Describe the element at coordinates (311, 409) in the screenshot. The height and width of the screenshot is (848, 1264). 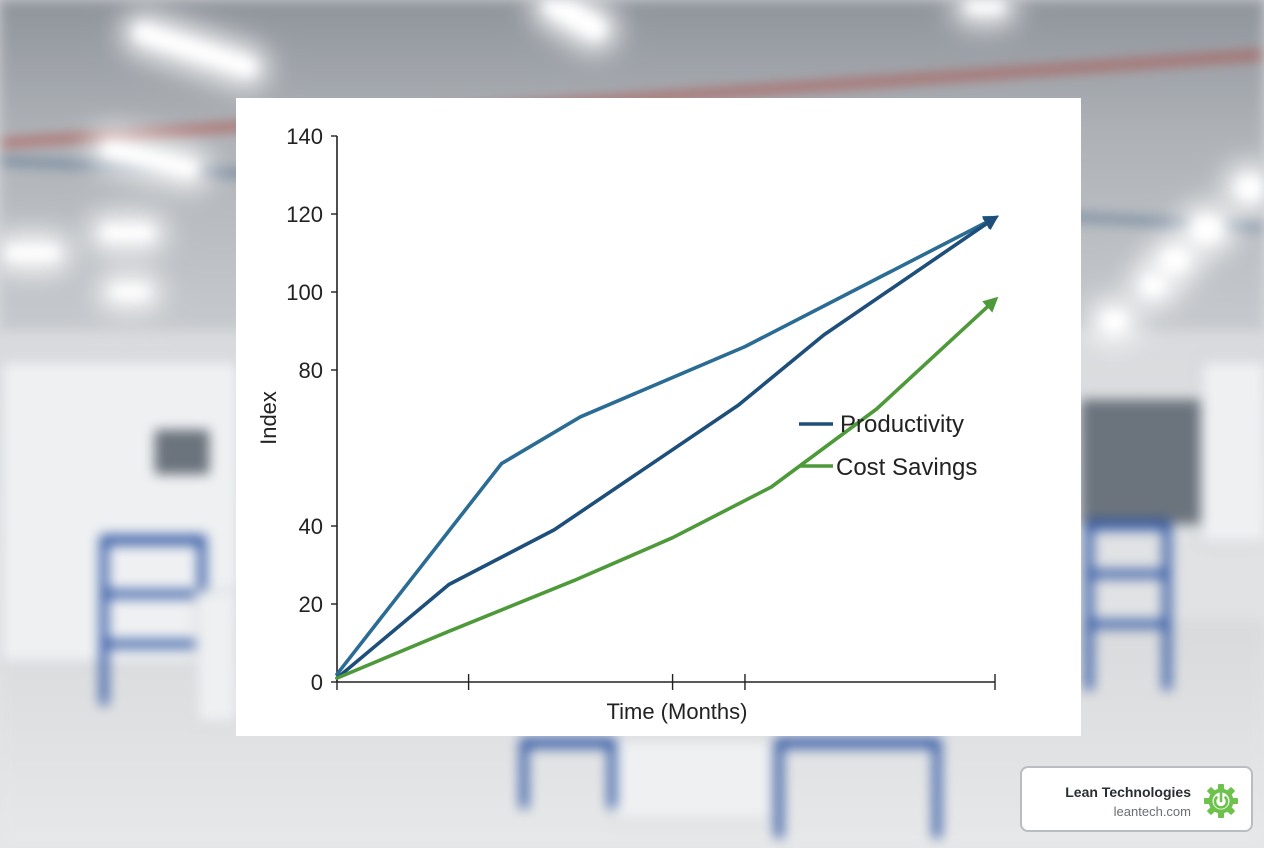
I see `y-axis-ticks: 0 20 40 80 100 120 140` at that location.